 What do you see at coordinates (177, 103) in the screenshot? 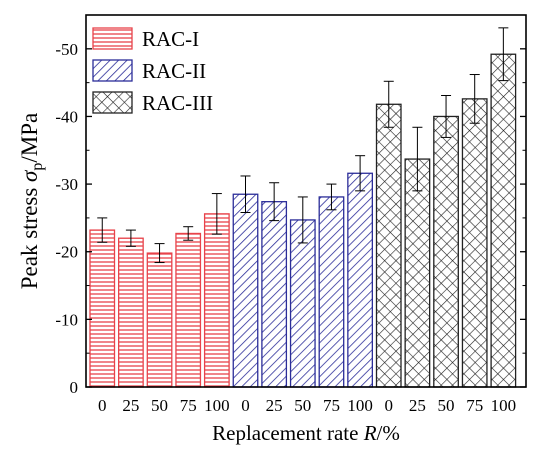
I see `legend-label-rac-iii: RAC-III` at bounding box center [177, 103].